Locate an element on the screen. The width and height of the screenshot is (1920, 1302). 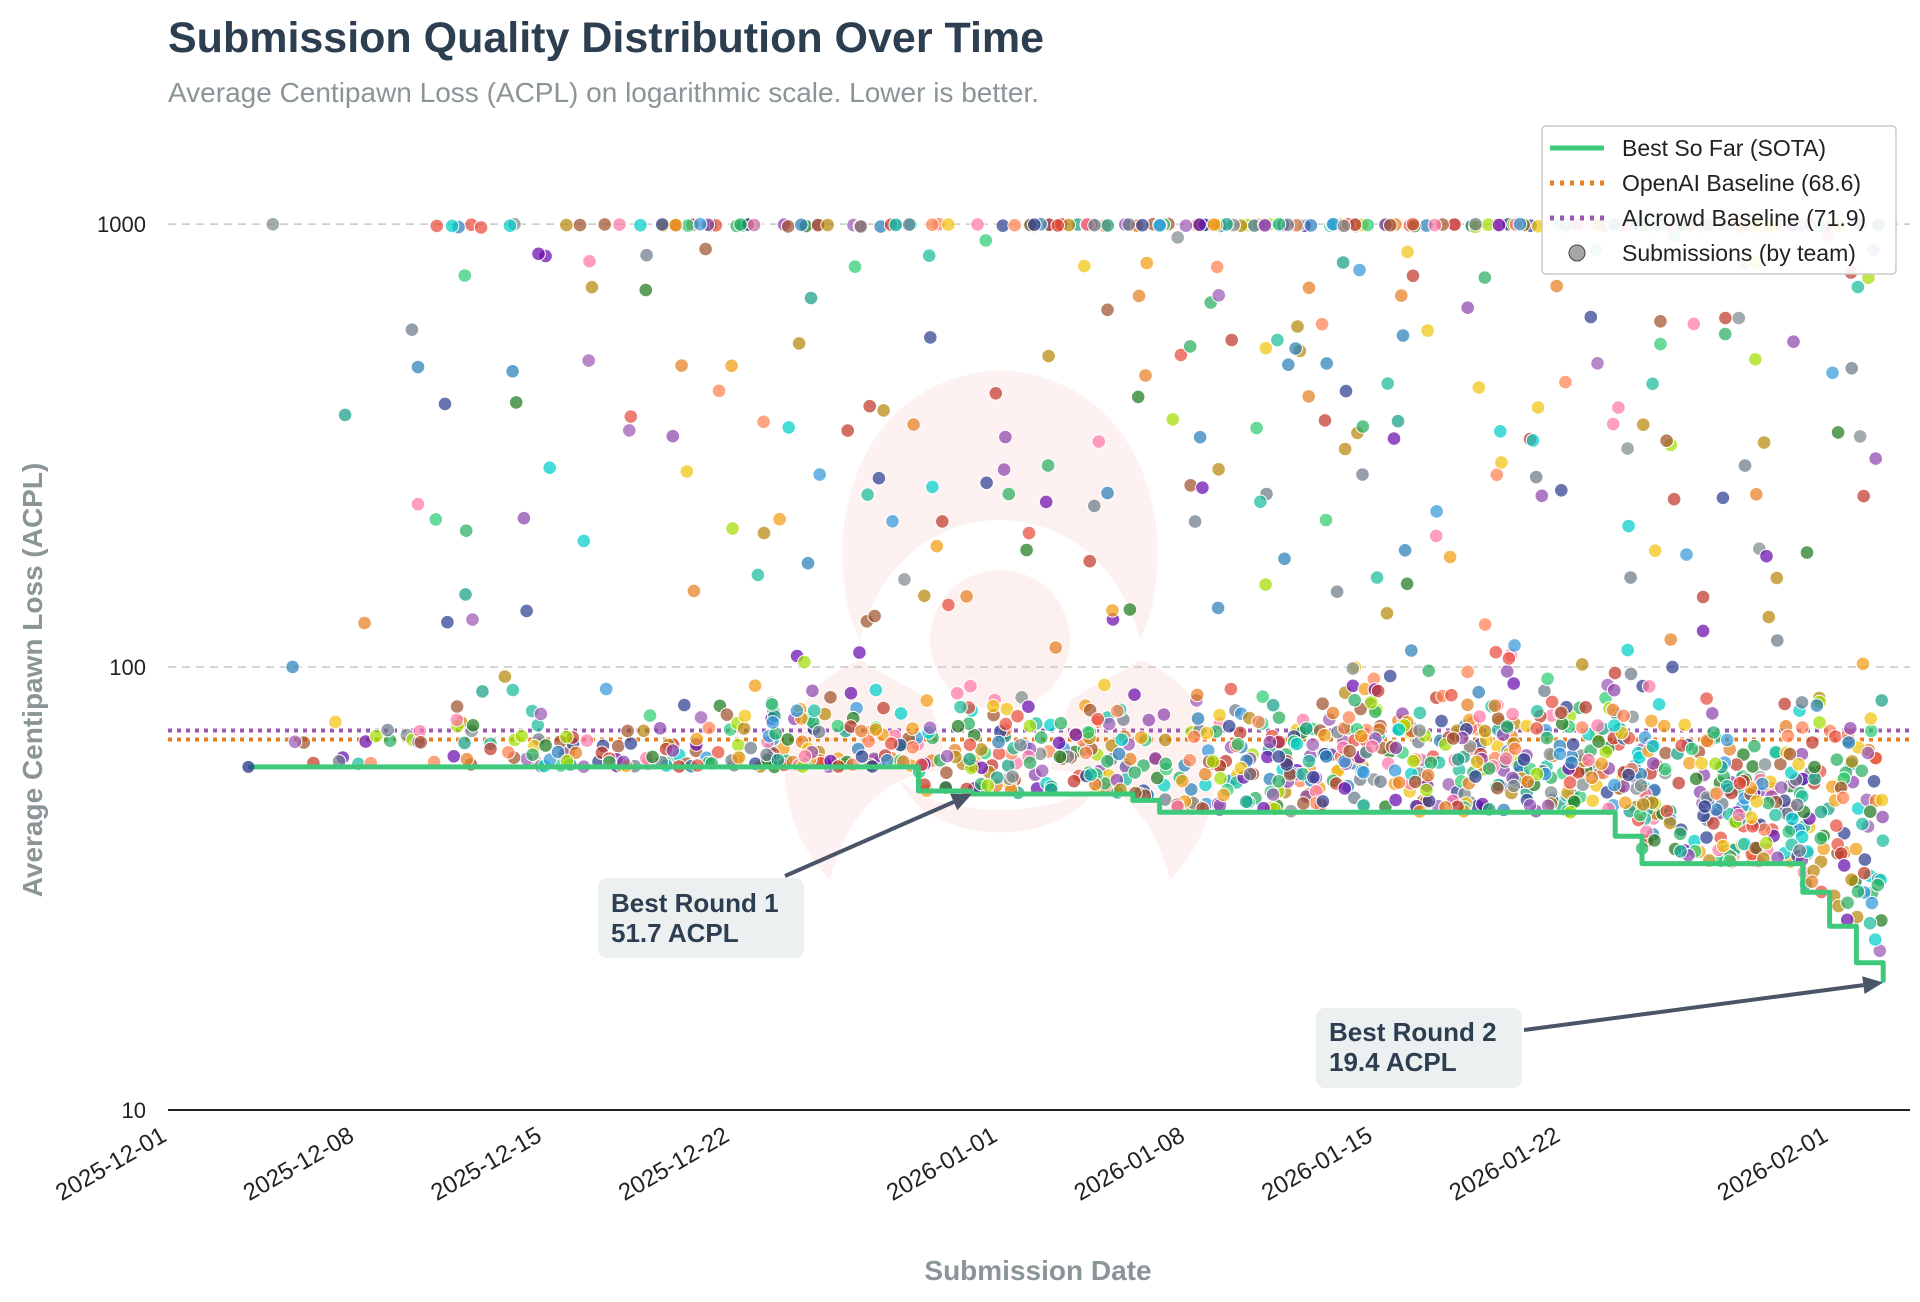
x-tick-label-2026-01-22: 2026-01-22 is located at coordinates (1505, 1164).